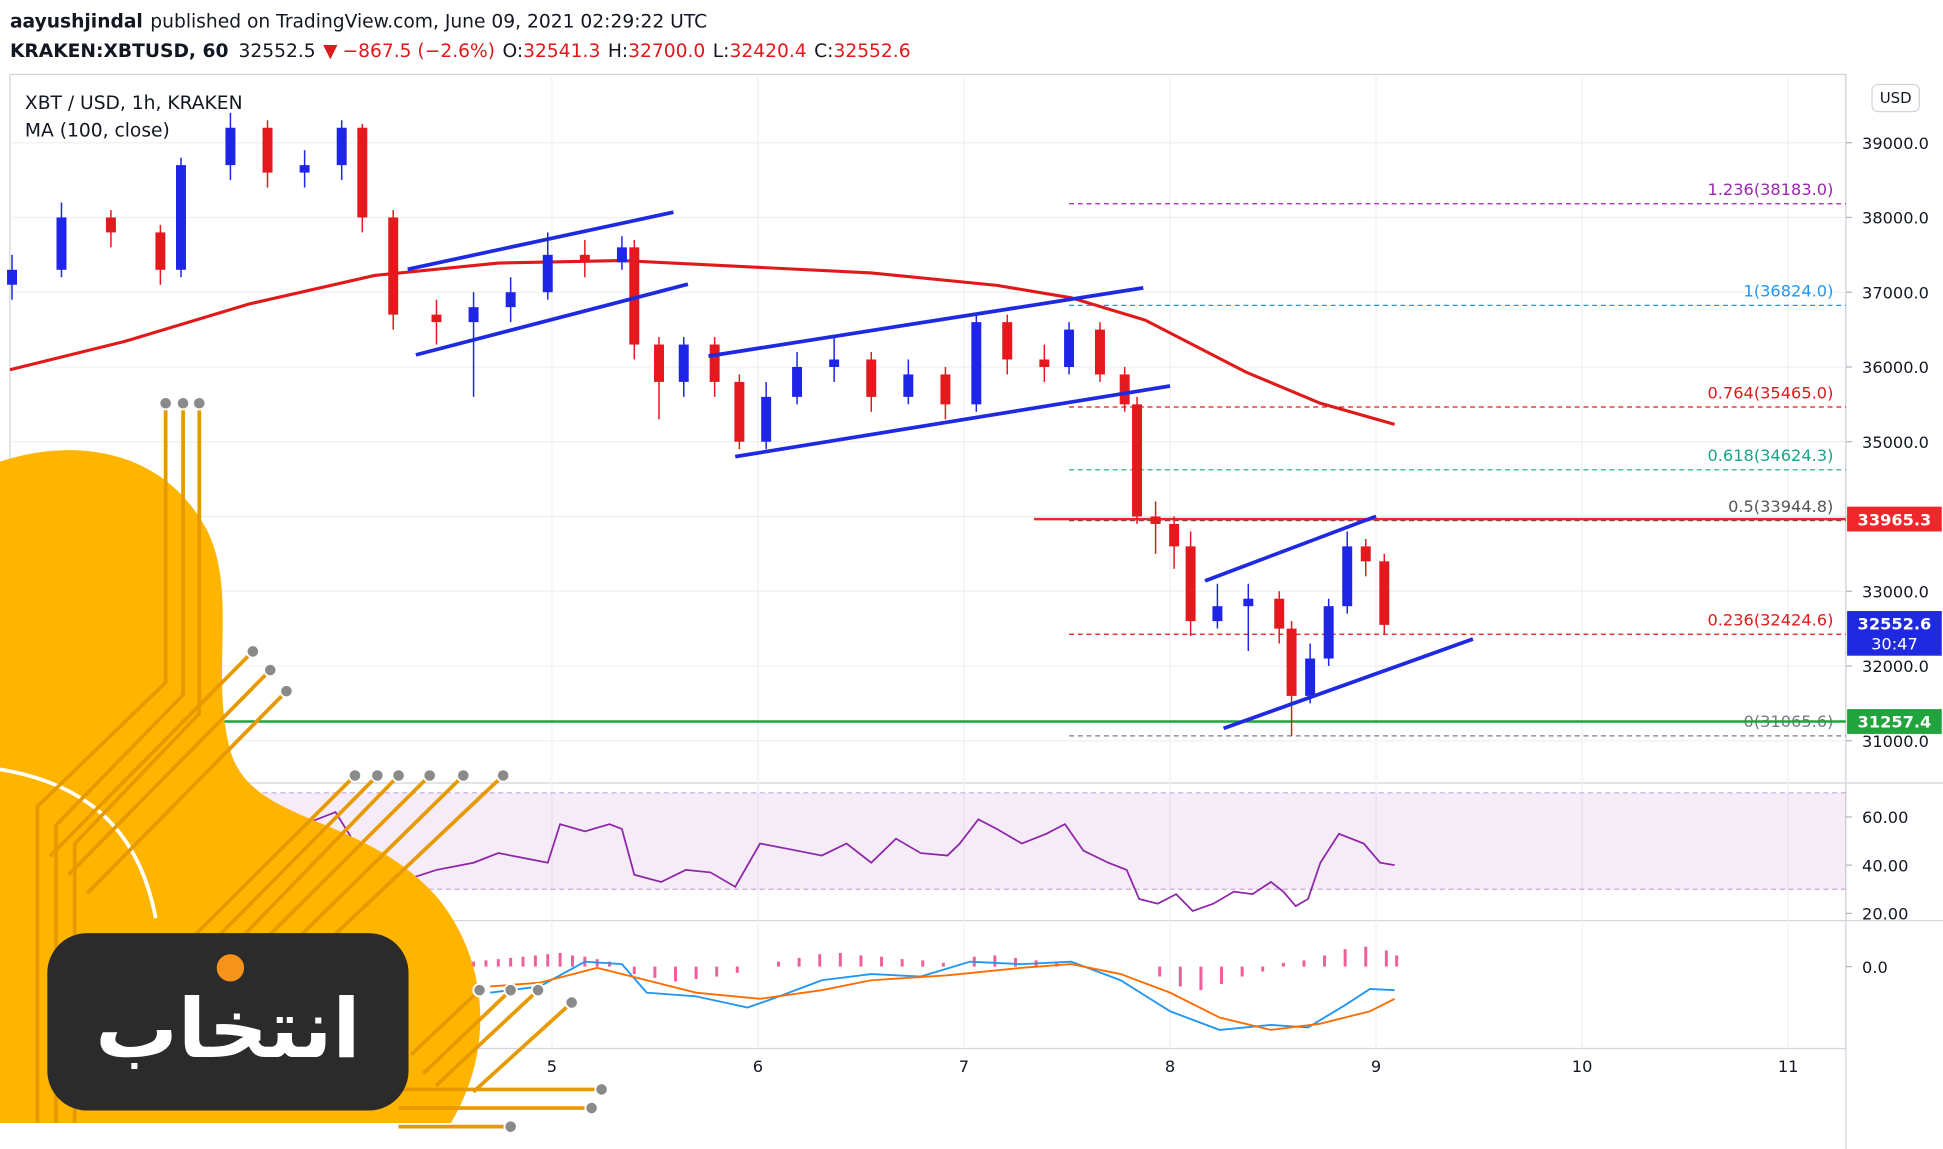 This screenshot has height=1149, width=1943. Describe the element at coordinates (1895, 218) in the screenshot. I see `y-tick-label: 38000.0` at that location.